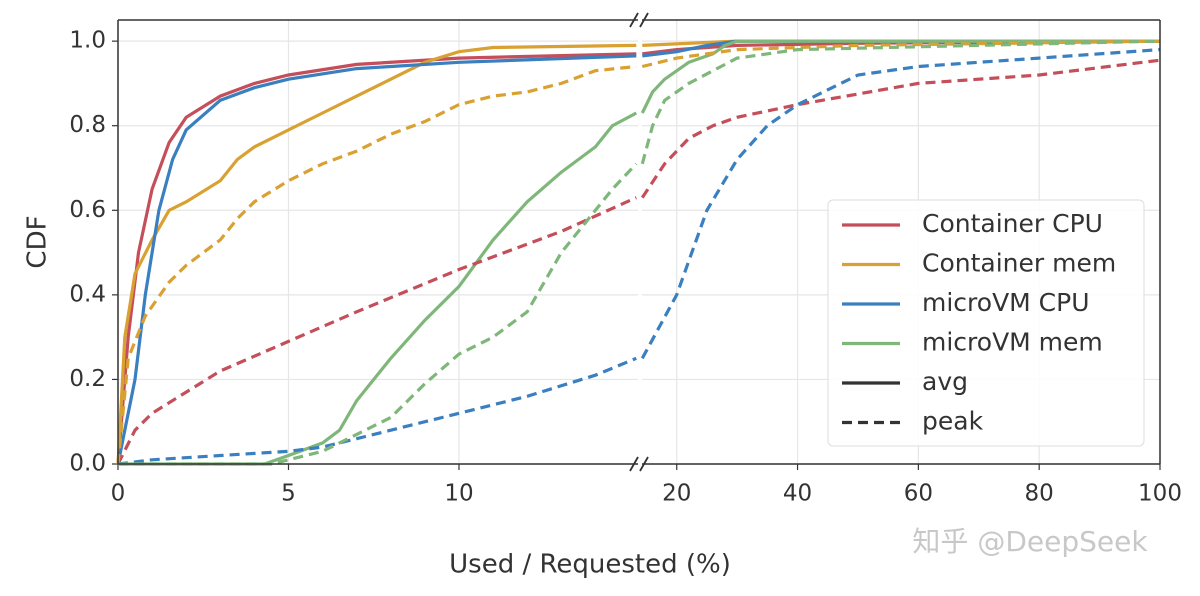 This screenshot has width=1200, height=596. I want to click on x-tick-label: 60, so click(918, 494).